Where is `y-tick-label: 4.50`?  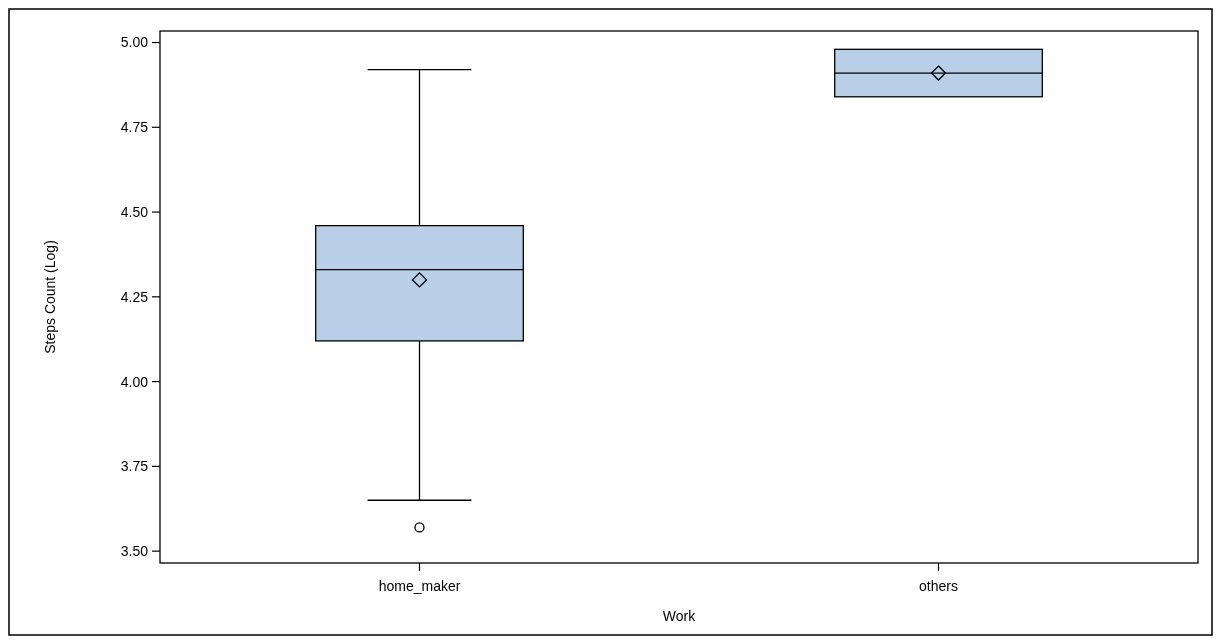 y-tick-label: 4.50 is located at coordinates (134, 211).